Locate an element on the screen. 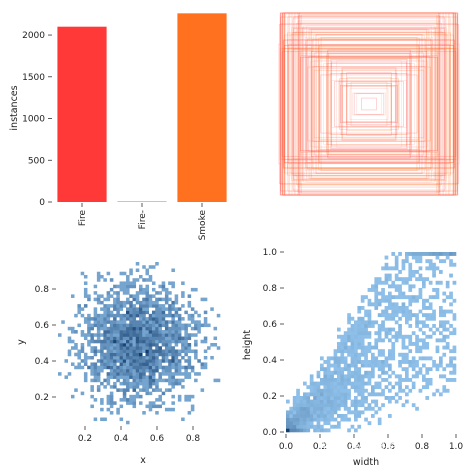 The width and height of the screenshot is (474, 474). wh-x-tick-label: 0.4 is located at coordinates (354, 447).